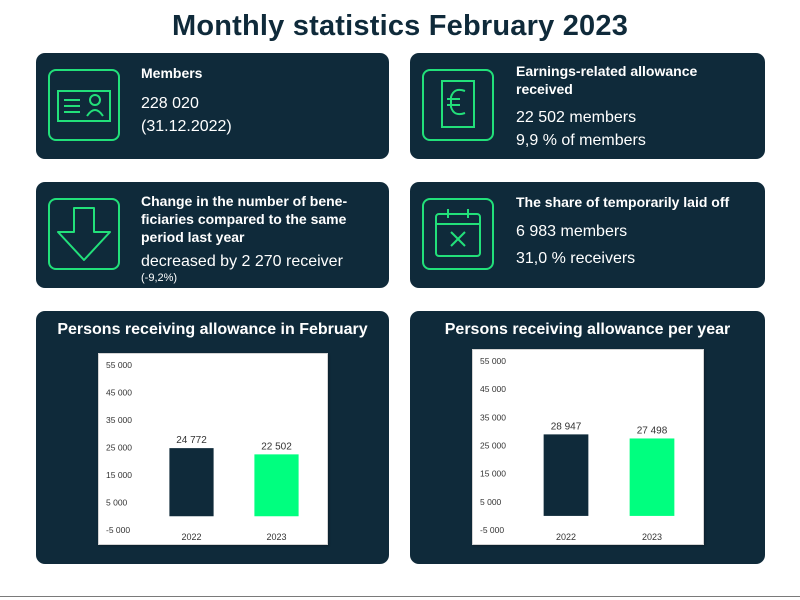  I want to click on chart-title-february: Persons receiving allowance in February, so click(212, 329).